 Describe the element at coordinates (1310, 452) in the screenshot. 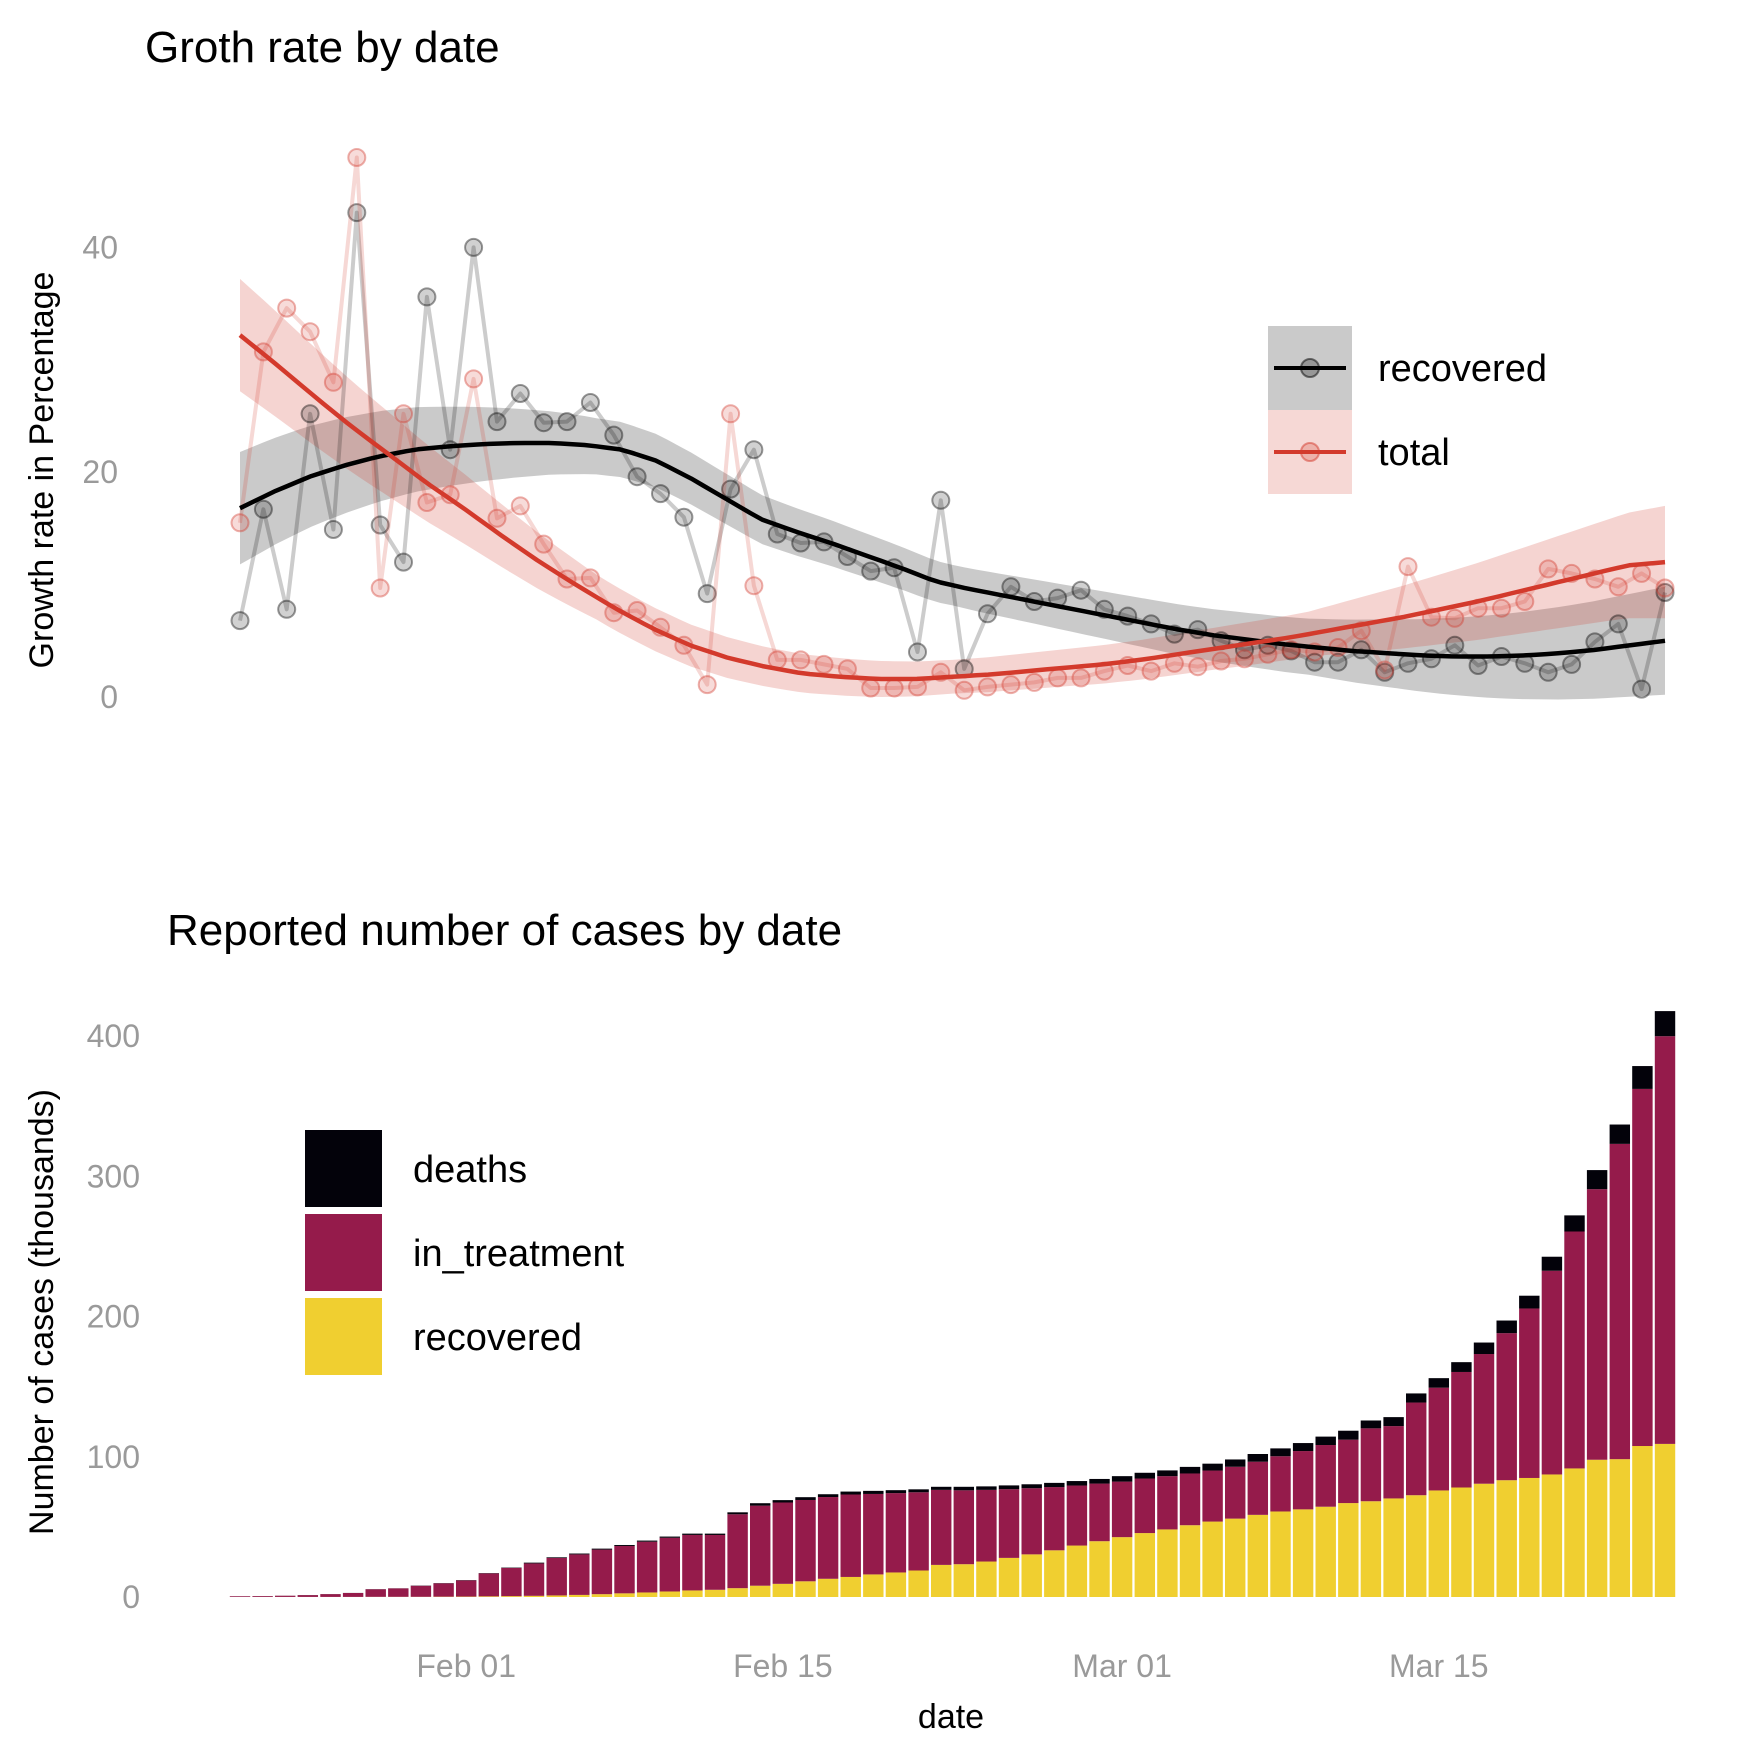

I see `legend-point-total` at that location.